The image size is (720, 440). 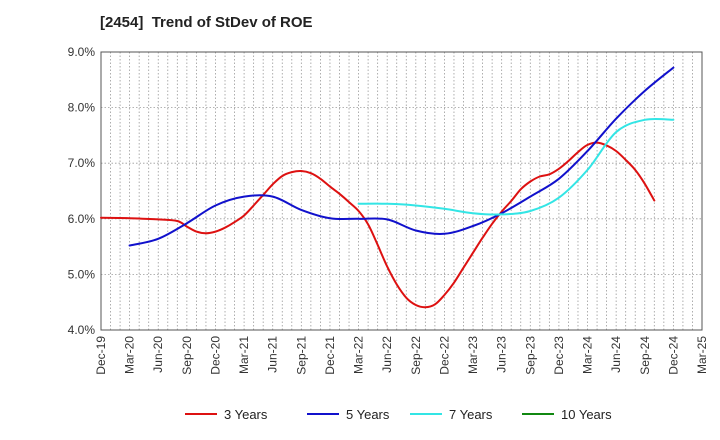 I want to click on x-tick-label: Sep-24, so click(x=645, y=355).